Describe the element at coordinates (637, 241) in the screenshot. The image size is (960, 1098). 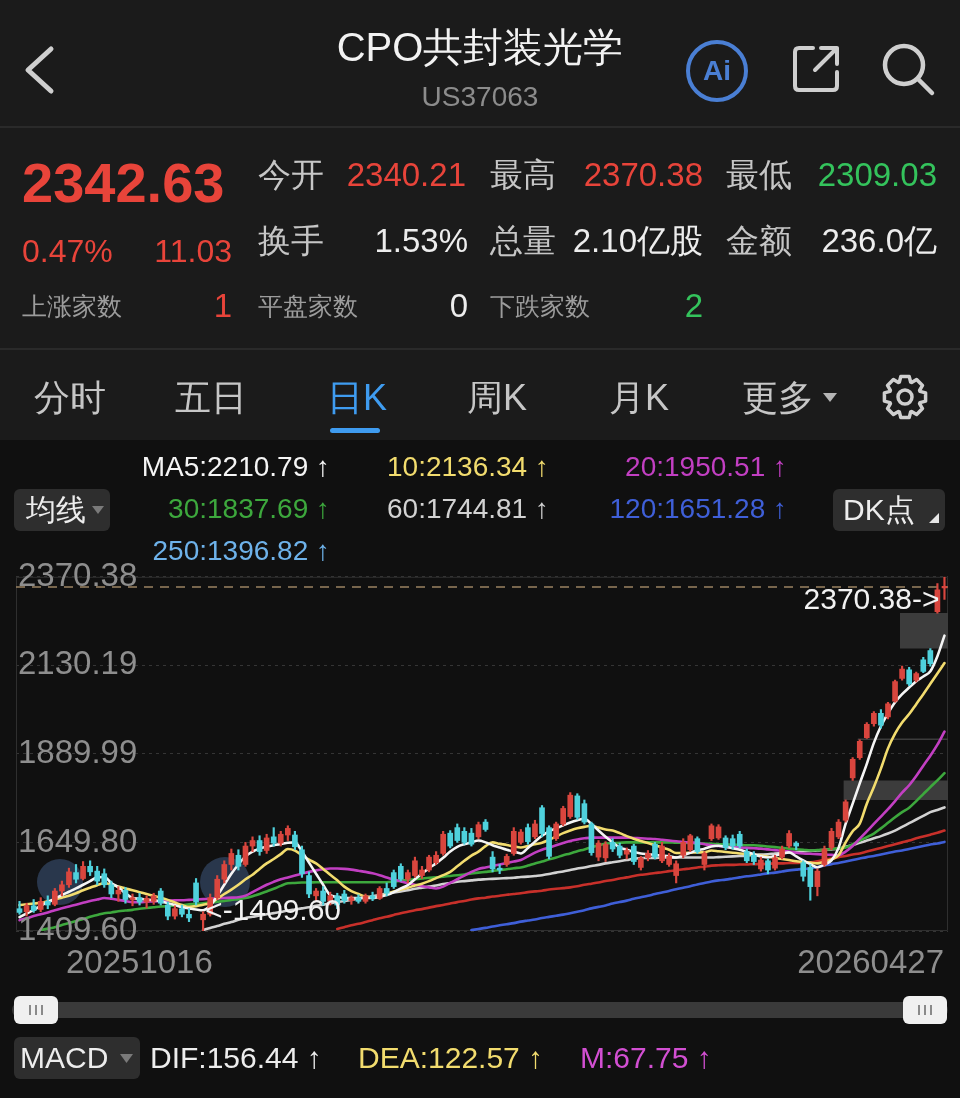
I see `text: 2.10亿股` at that location.